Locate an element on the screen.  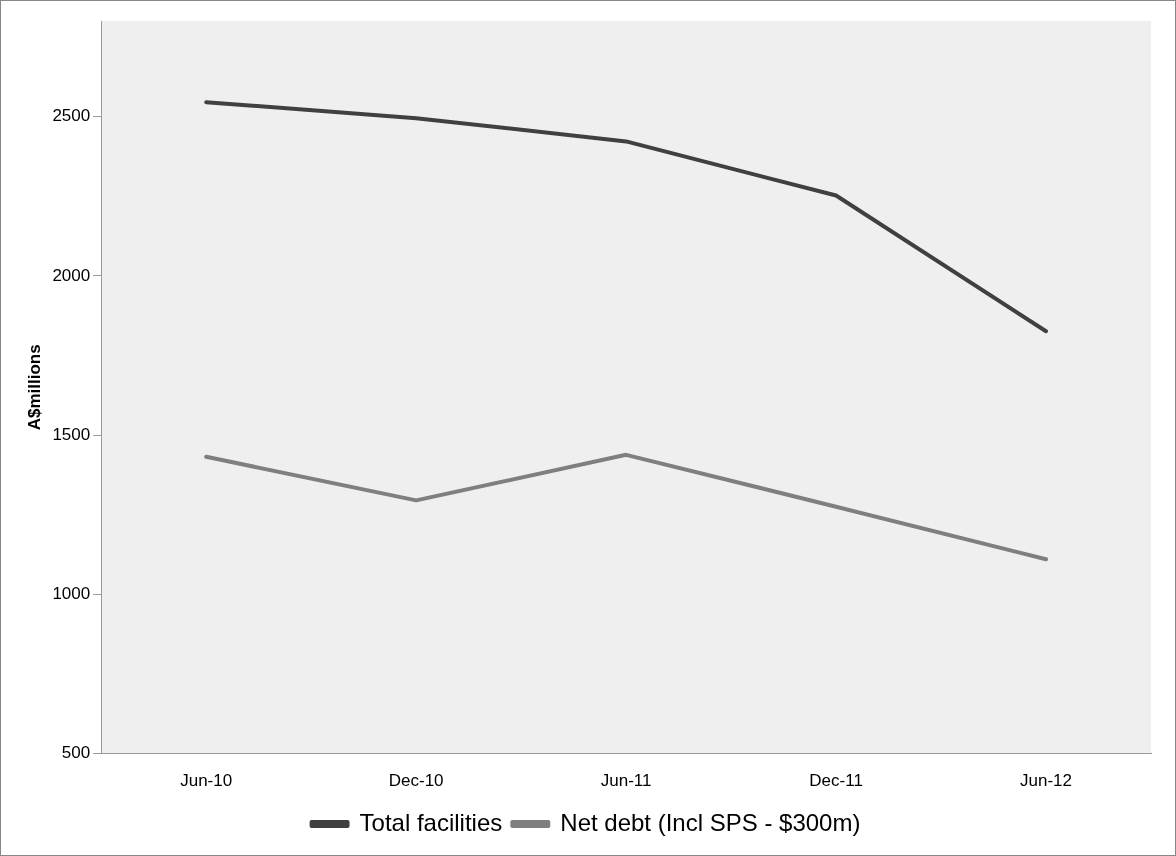
y-tick-label: 1000 is located at coordinates (71, 594).